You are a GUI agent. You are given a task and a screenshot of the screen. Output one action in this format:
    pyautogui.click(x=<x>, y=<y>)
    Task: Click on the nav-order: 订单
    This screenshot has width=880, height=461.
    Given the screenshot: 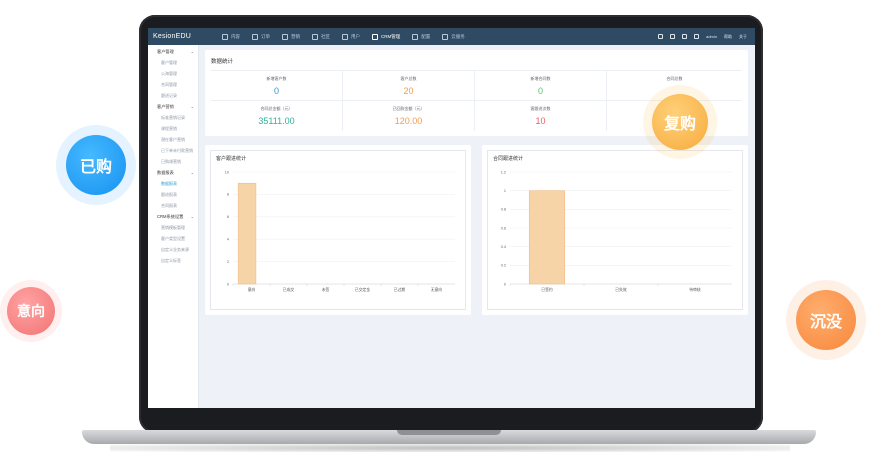 What is the action you would take?
    pyautogui.click(x=261, y=36)
    